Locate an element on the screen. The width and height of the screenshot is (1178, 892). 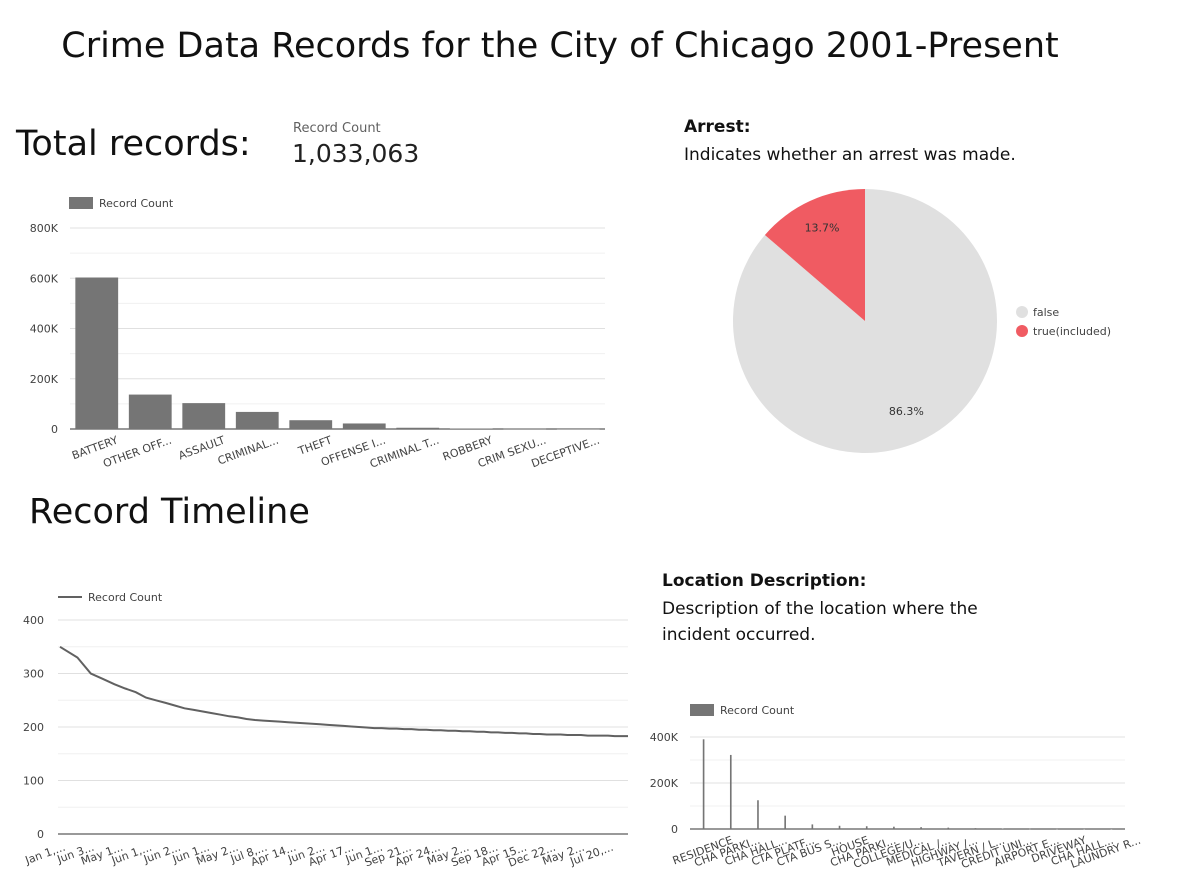
total-records-heading: Total records: is located at coordinates (133, 144).